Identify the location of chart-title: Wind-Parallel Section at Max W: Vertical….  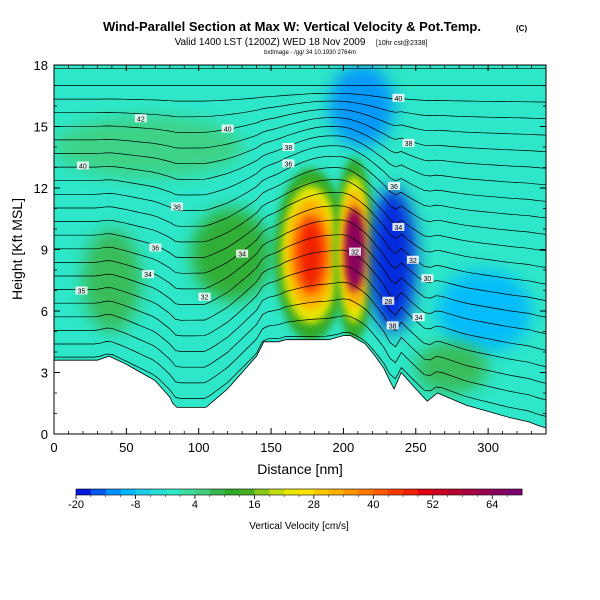
(292, 26).